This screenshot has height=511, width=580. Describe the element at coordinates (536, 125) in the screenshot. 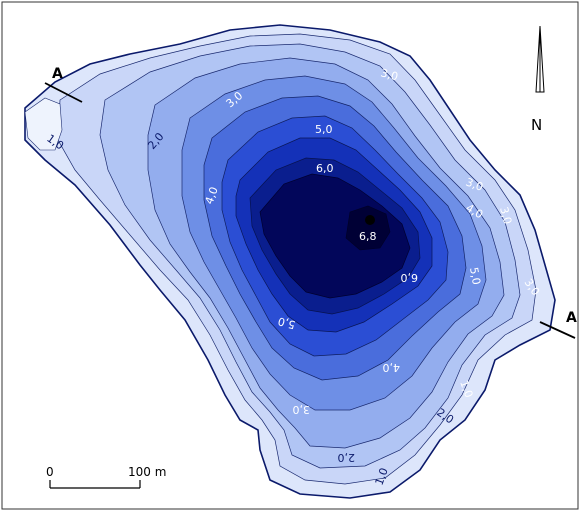

I see `north-label: N` at that location.